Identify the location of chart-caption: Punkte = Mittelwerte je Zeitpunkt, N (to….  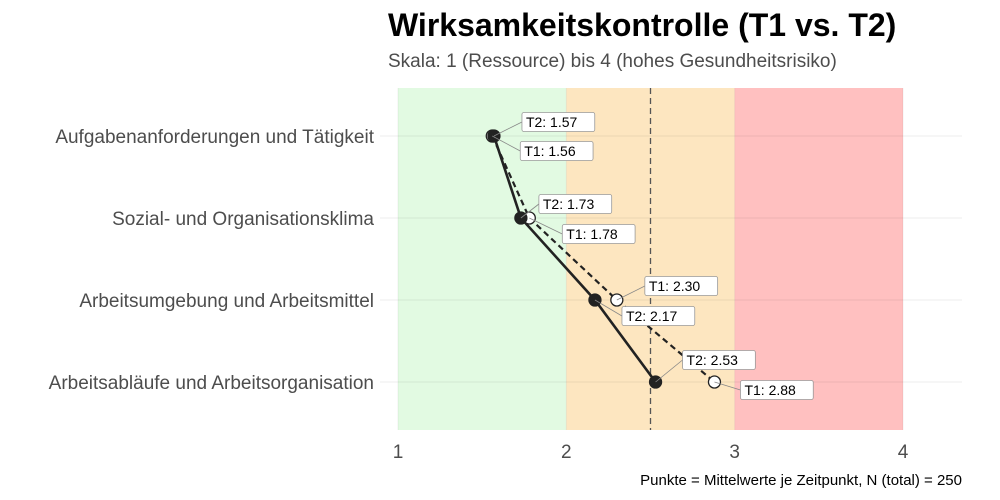
(801, 480).